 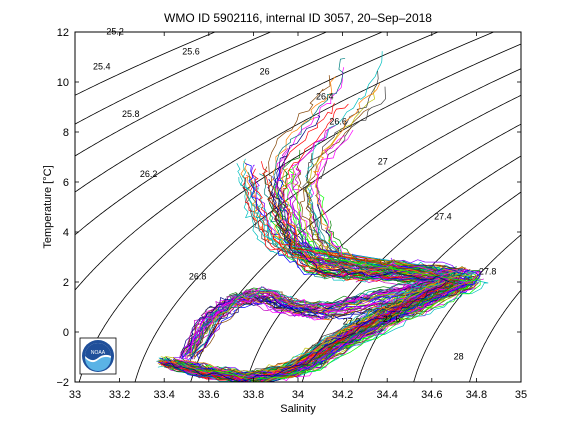 I want to click on y-tick-label-2: 2, so click(x=66, y=283).